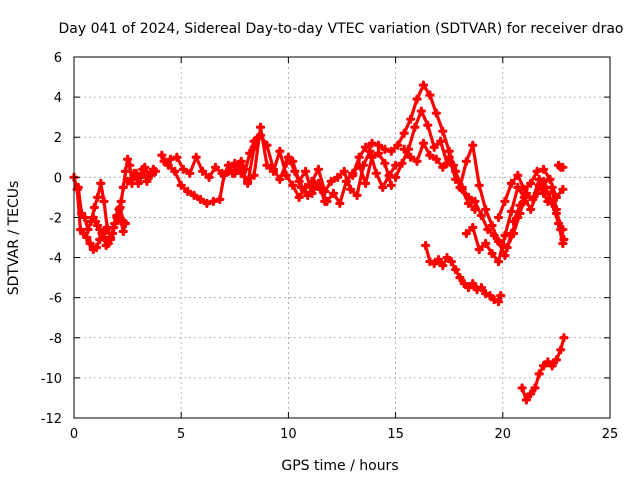 Image resolution: width=640 pixels, height=480 pixels. I want to click on y-tick-label: 4, so click(58, 98).